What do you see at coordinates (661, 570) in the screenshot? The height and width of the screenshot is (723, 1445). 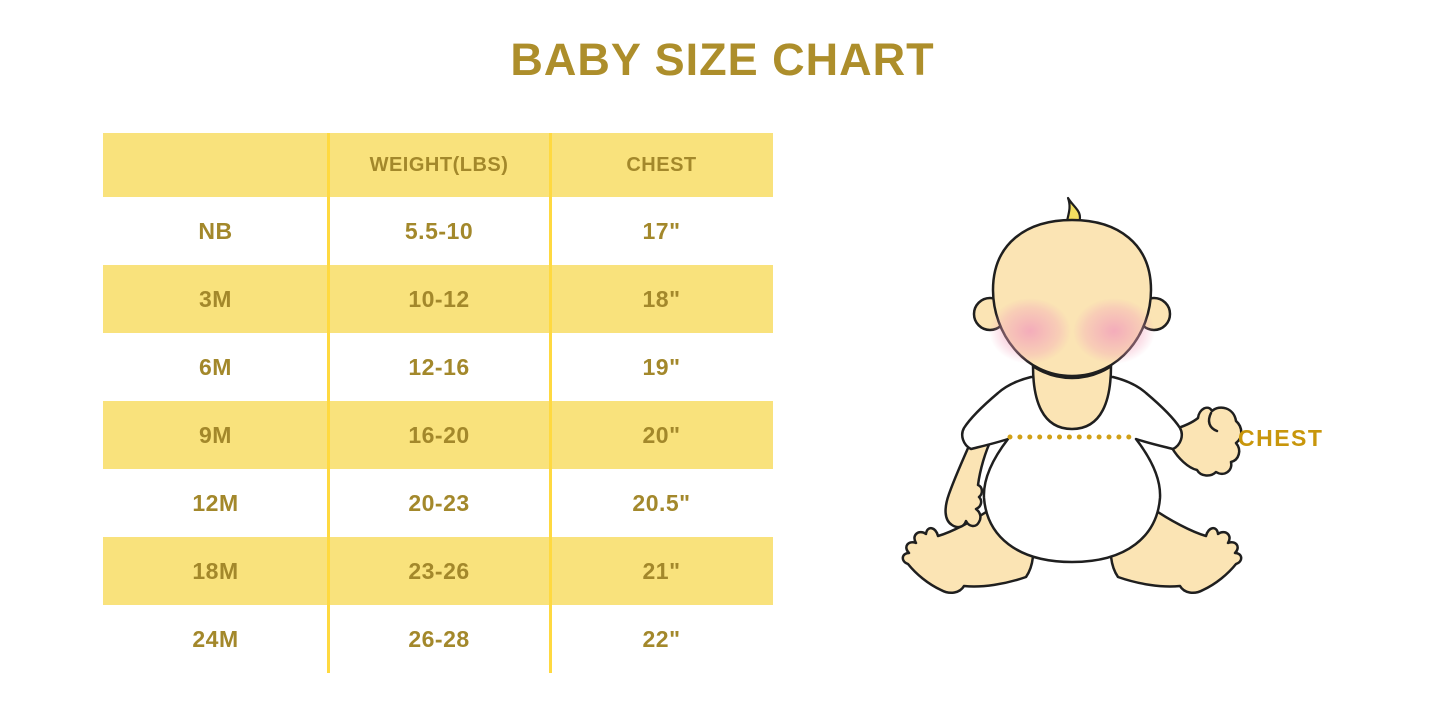 I see `chest-cell: 21"` at bounding box center [661, 570].